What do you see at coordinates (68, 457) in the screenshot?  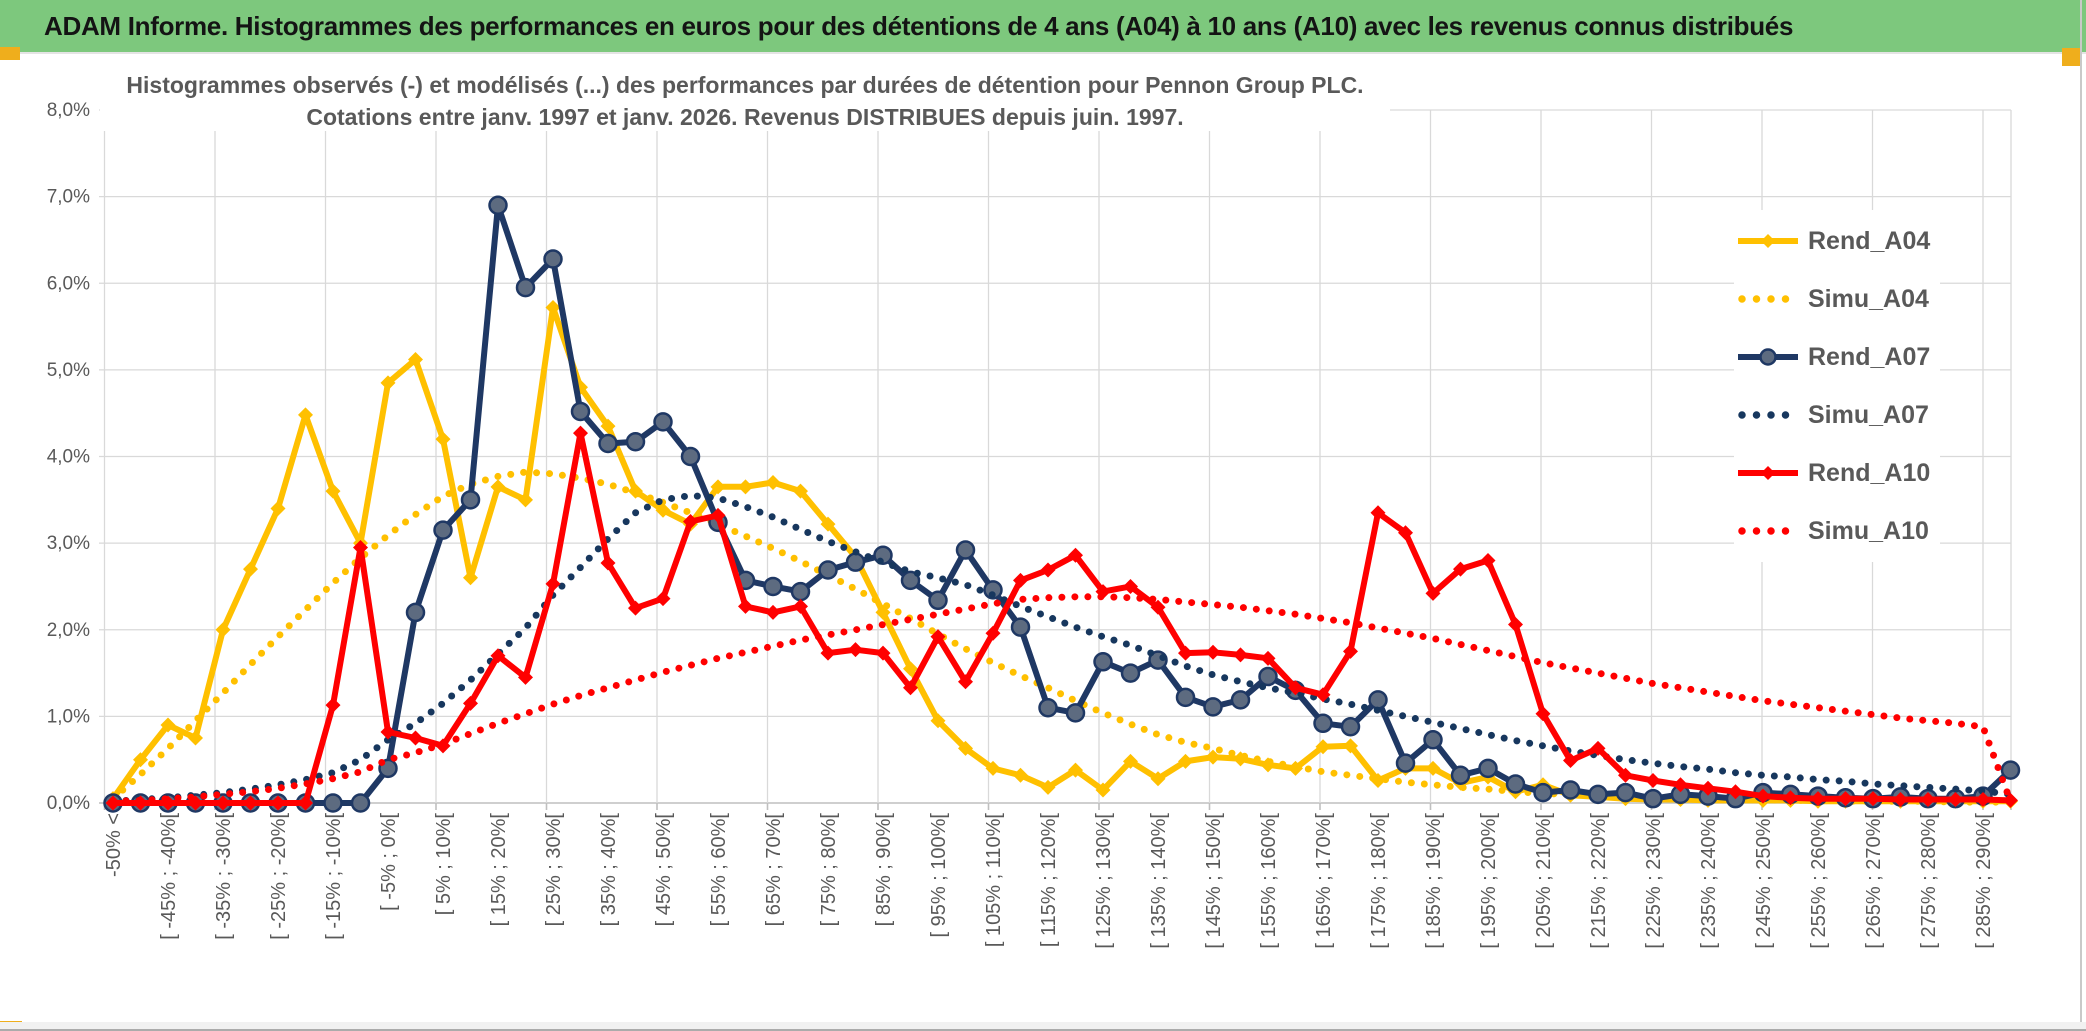 I see `y-tick-label: 4,0%` at bounding box center [68, 457].